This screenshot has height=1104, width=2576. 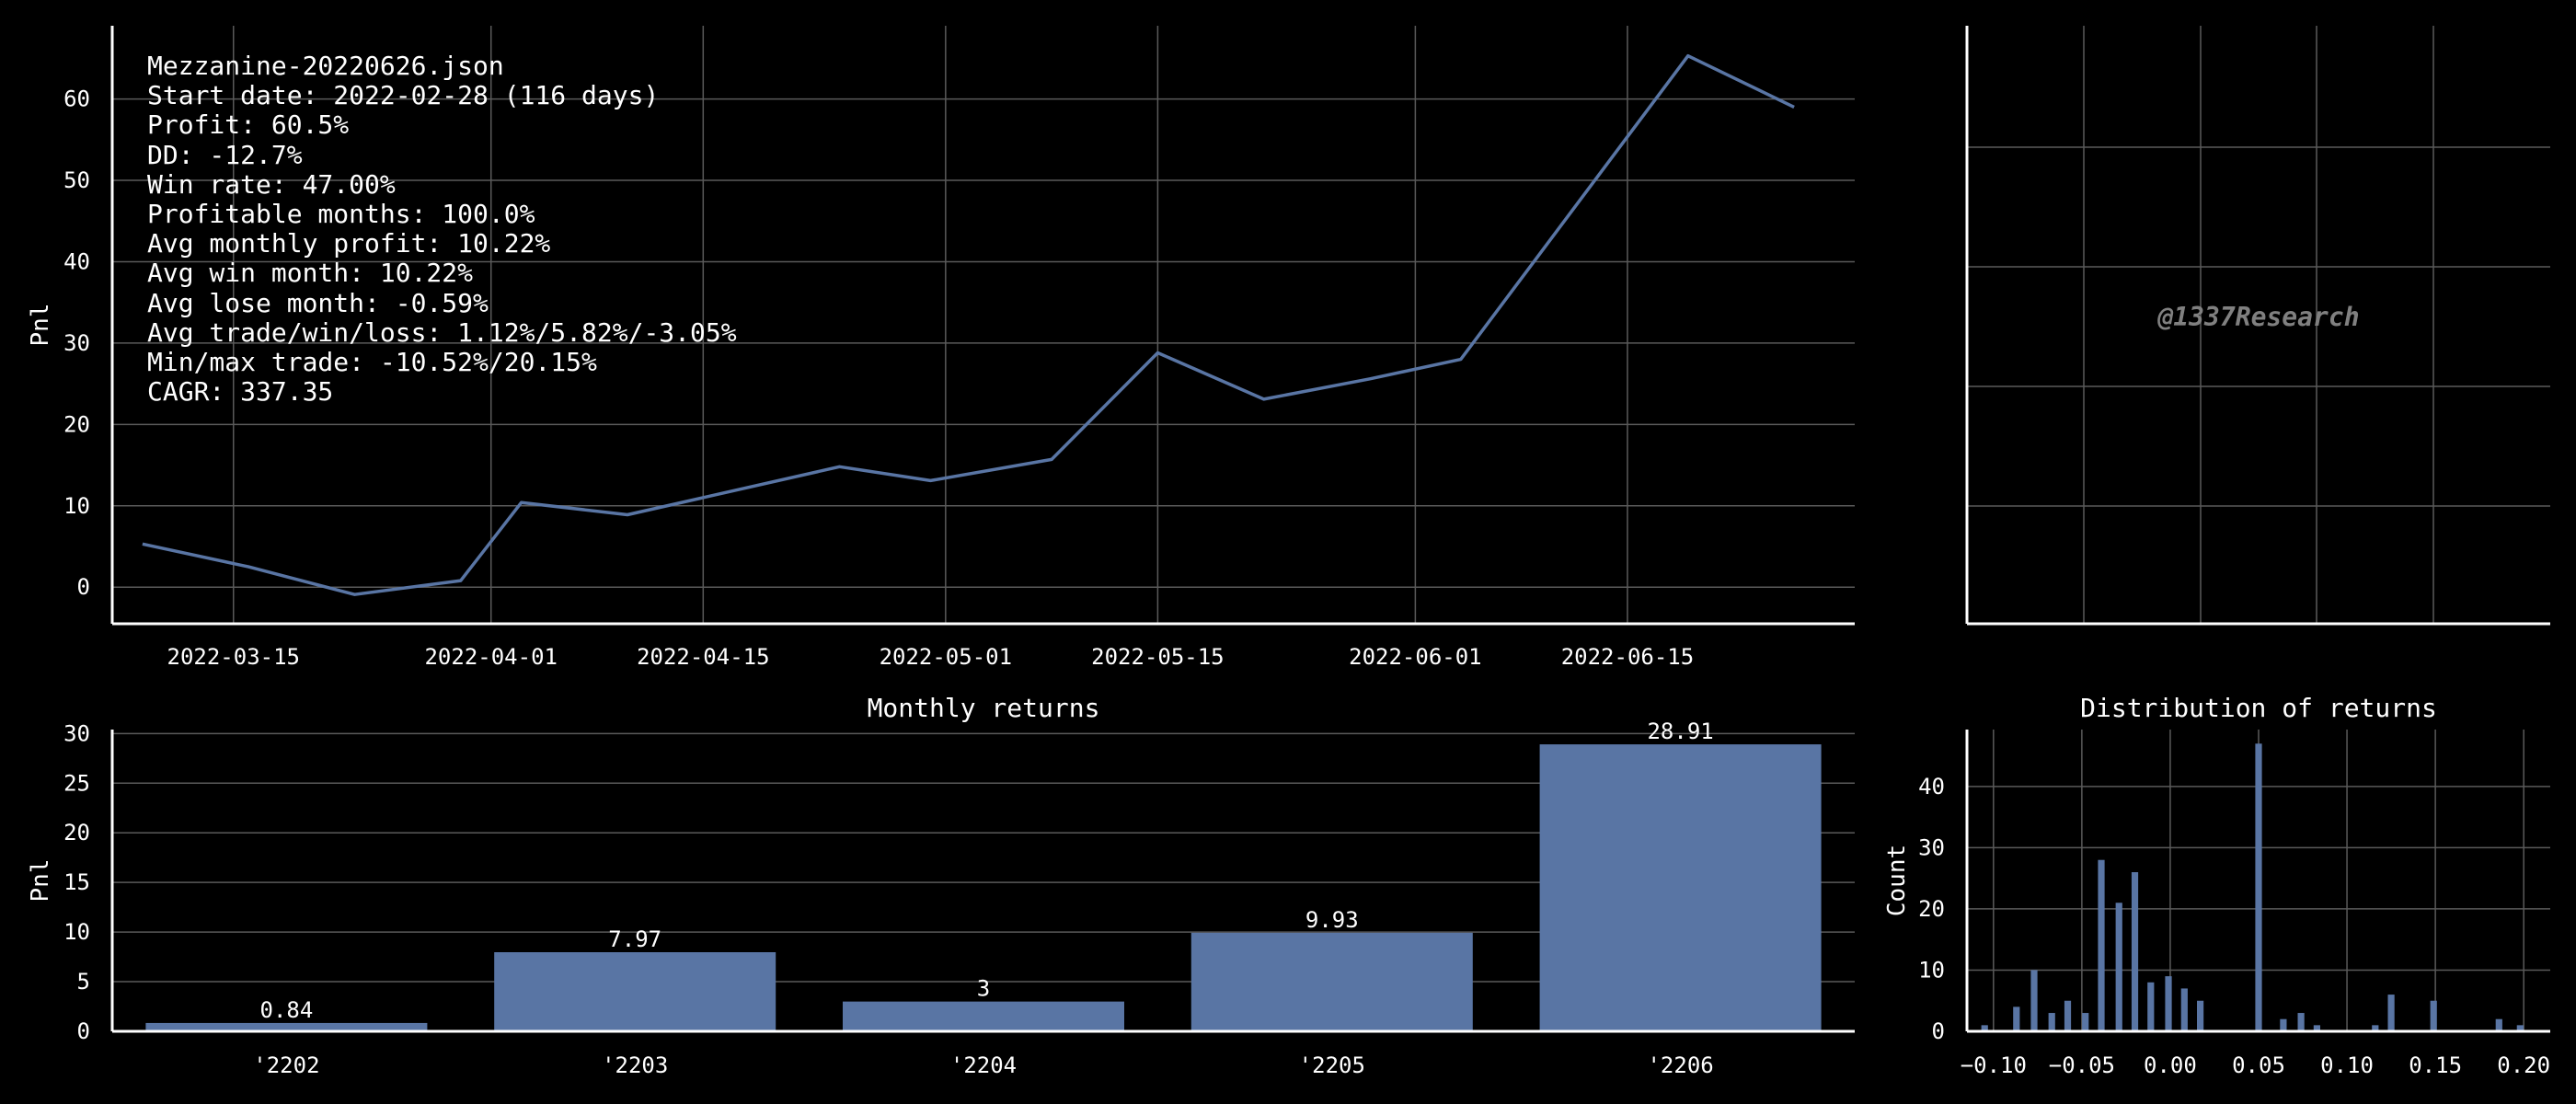 I want to click on stats-drawdown: DD: -12.7%, so click(x=225, y=154).